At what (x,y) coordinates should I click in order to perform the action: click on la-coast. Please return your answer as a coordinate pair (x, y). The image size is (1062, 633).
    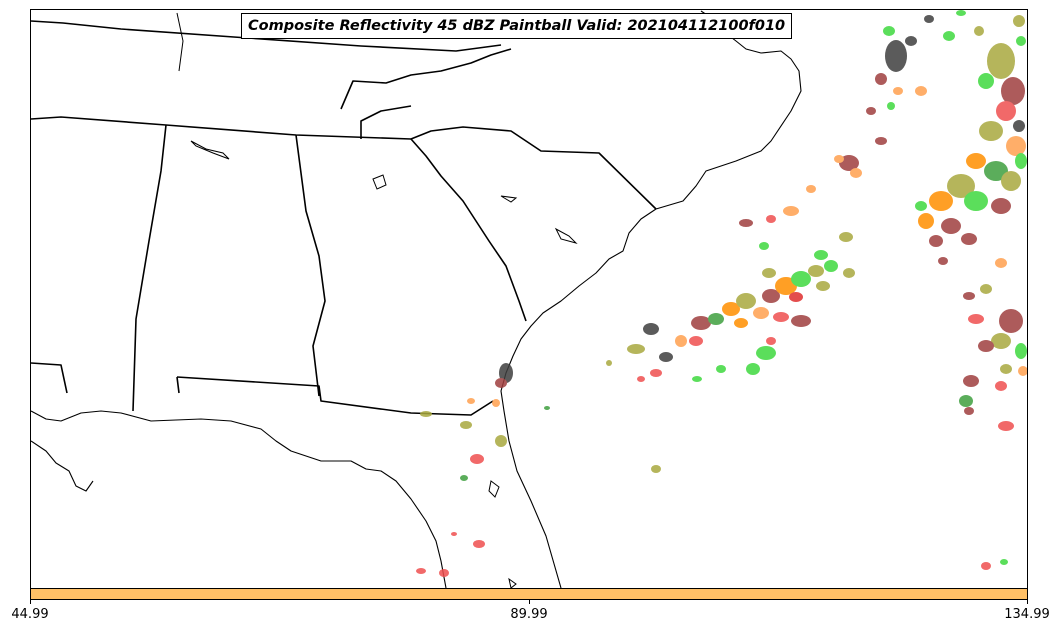
    Looking at the image, I should click on (62, 466).